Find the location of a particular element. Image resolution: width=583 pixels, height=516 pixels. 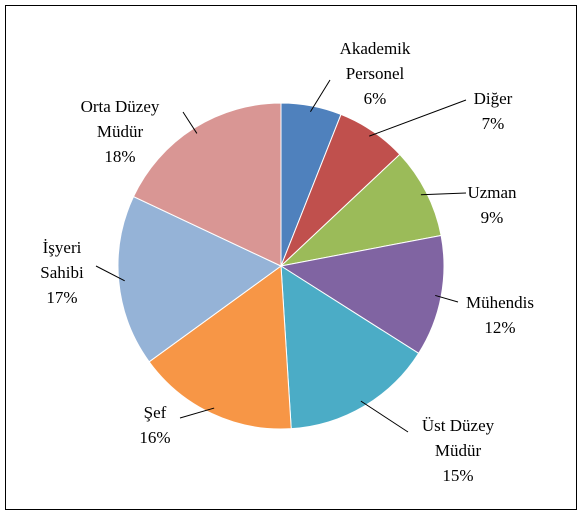

value-label: 17% is located at coordinates (62, 297).